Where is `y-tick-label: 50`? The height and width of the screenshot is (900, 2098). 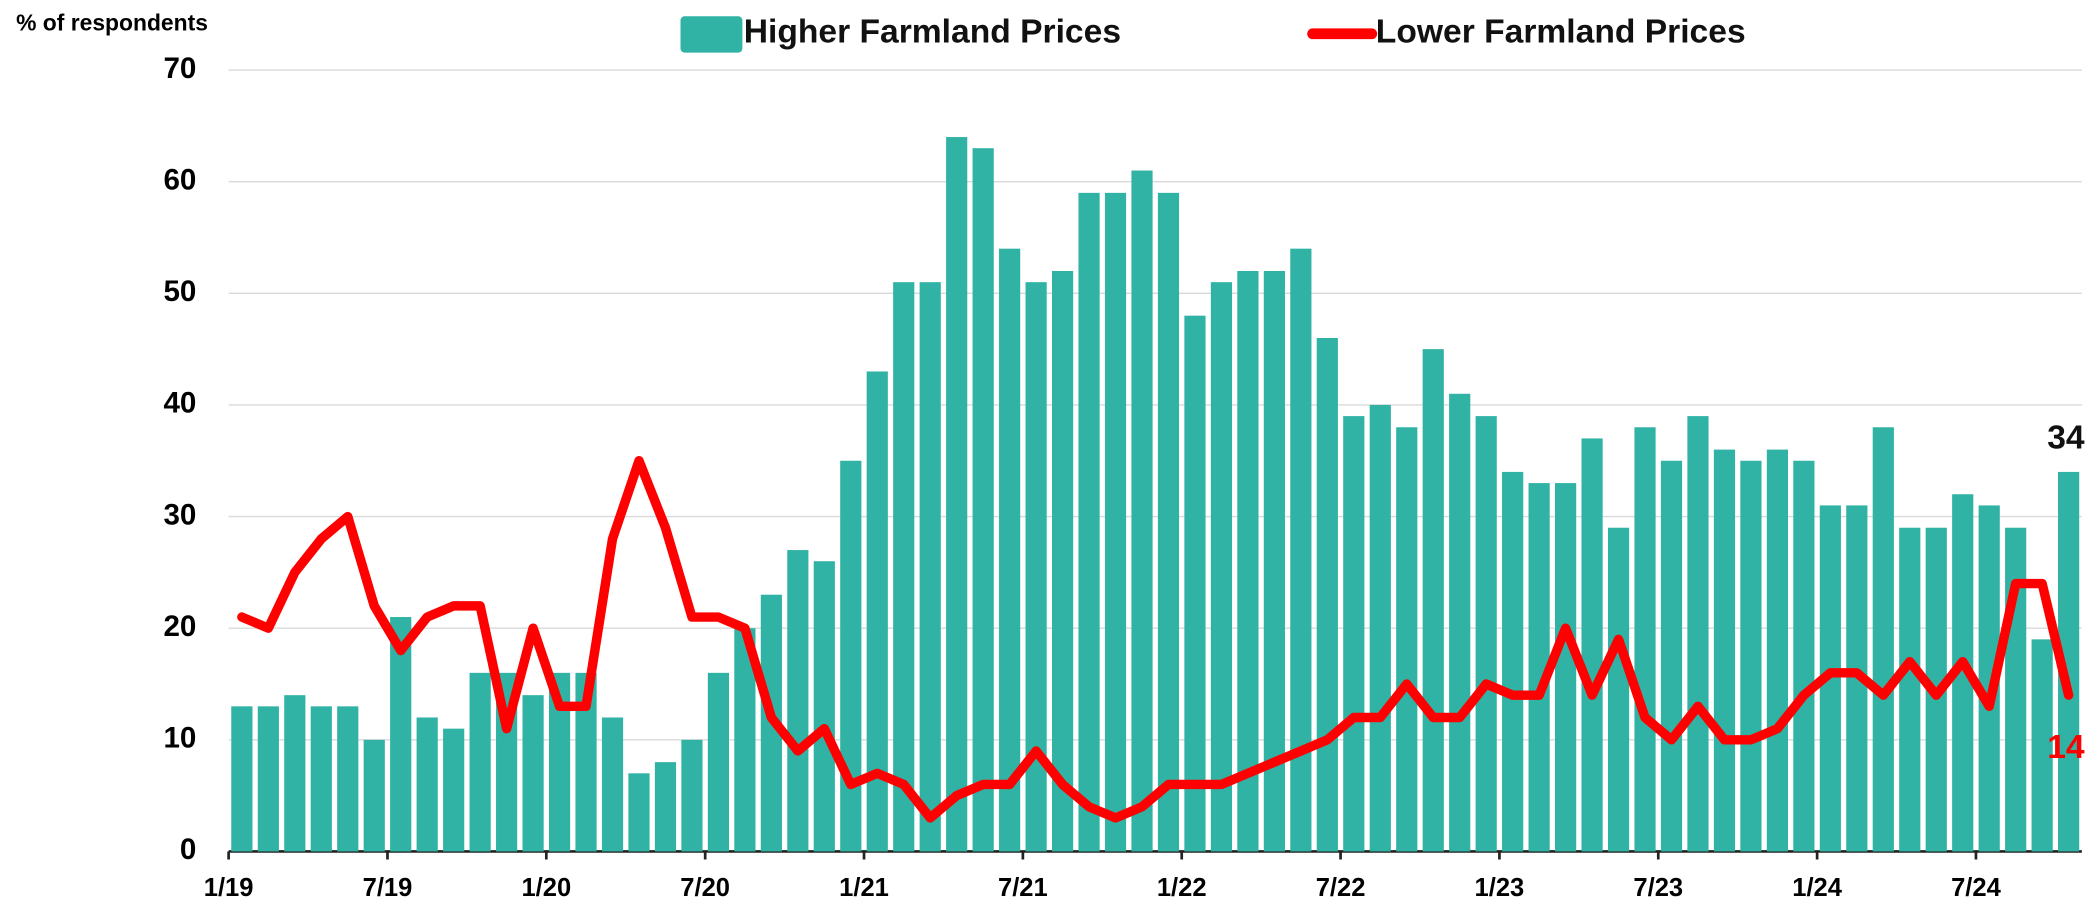
y-tick-label: 50 is located at coordinates (179, 291).